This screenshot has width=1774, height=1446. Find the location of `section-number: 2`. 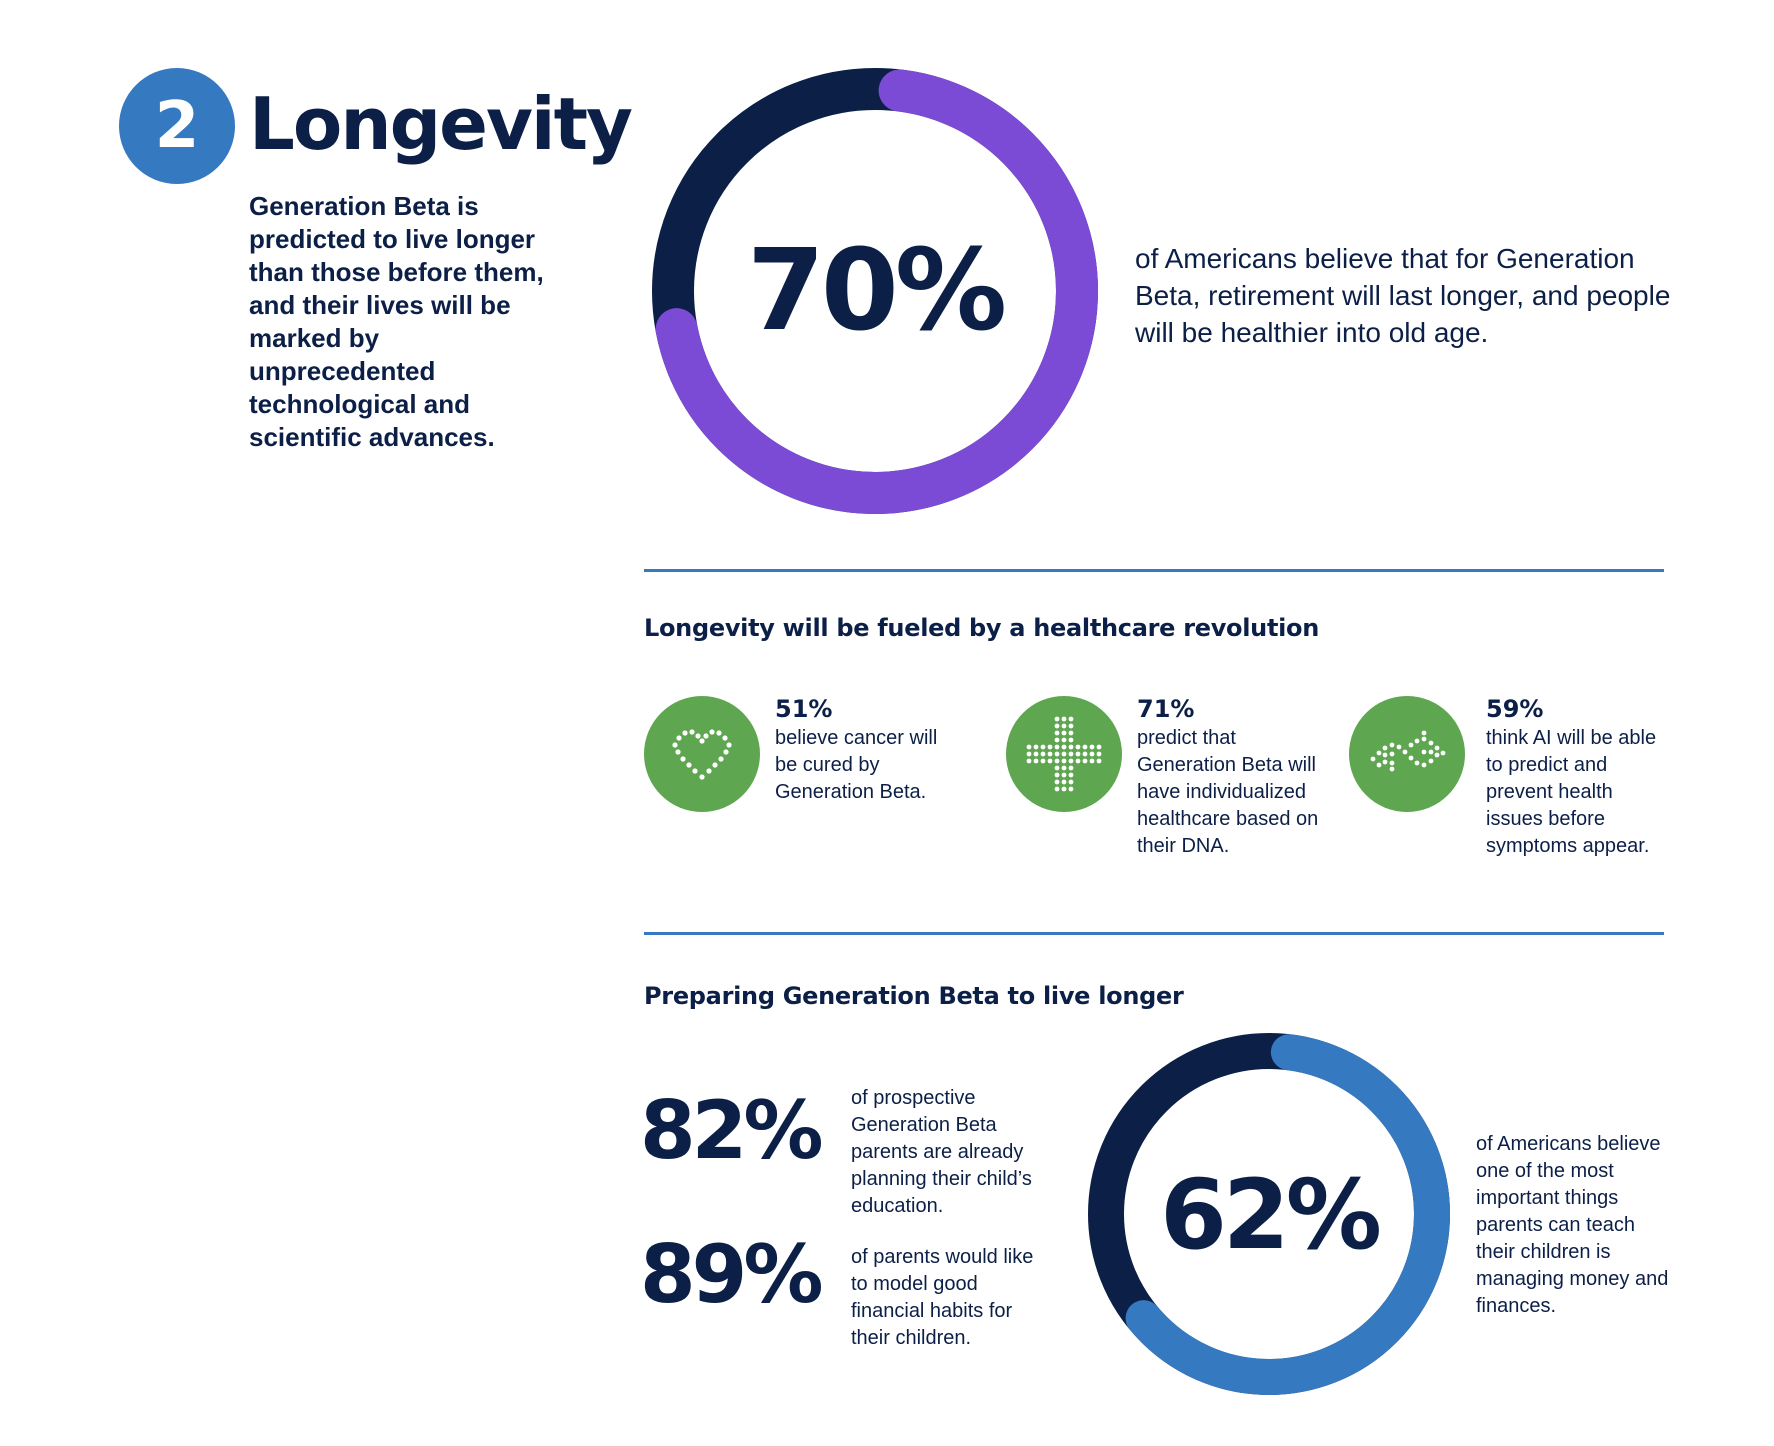

section-number: 2 is located at coordinates (177, 126).